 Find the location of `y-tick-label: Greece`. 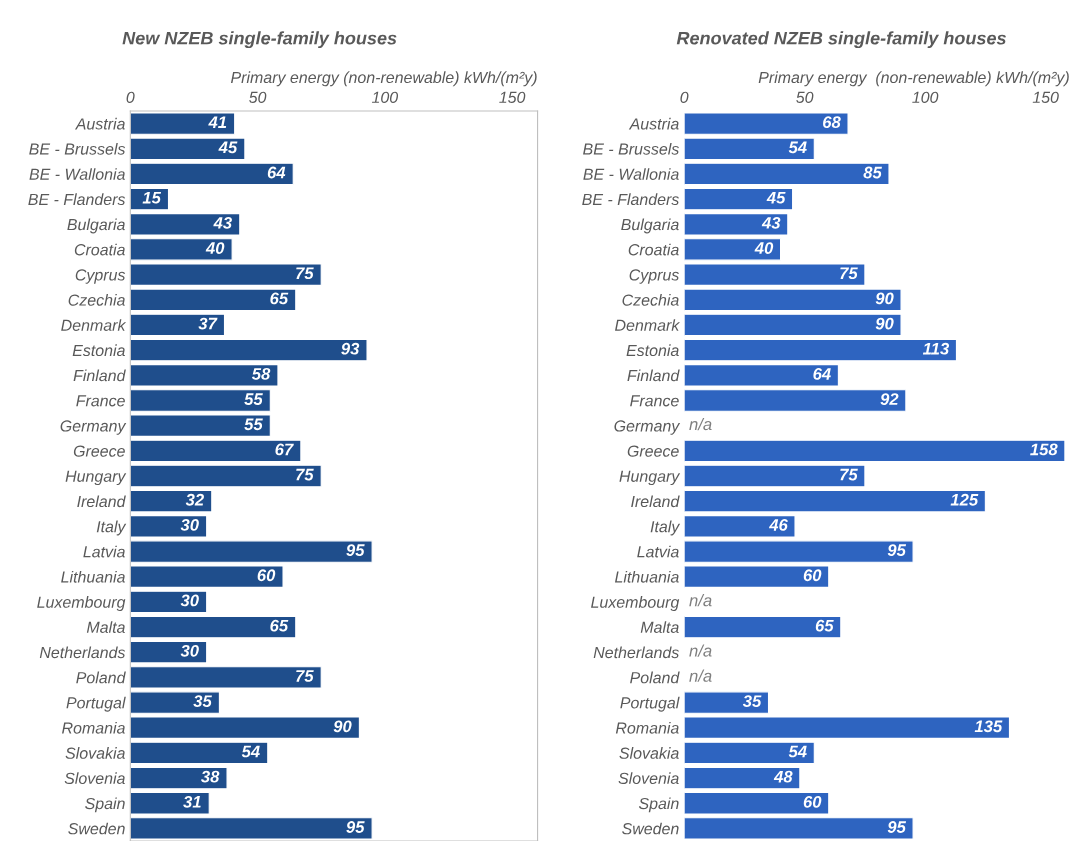

y-tick-label: Greece is located at coordinates (653, 451).